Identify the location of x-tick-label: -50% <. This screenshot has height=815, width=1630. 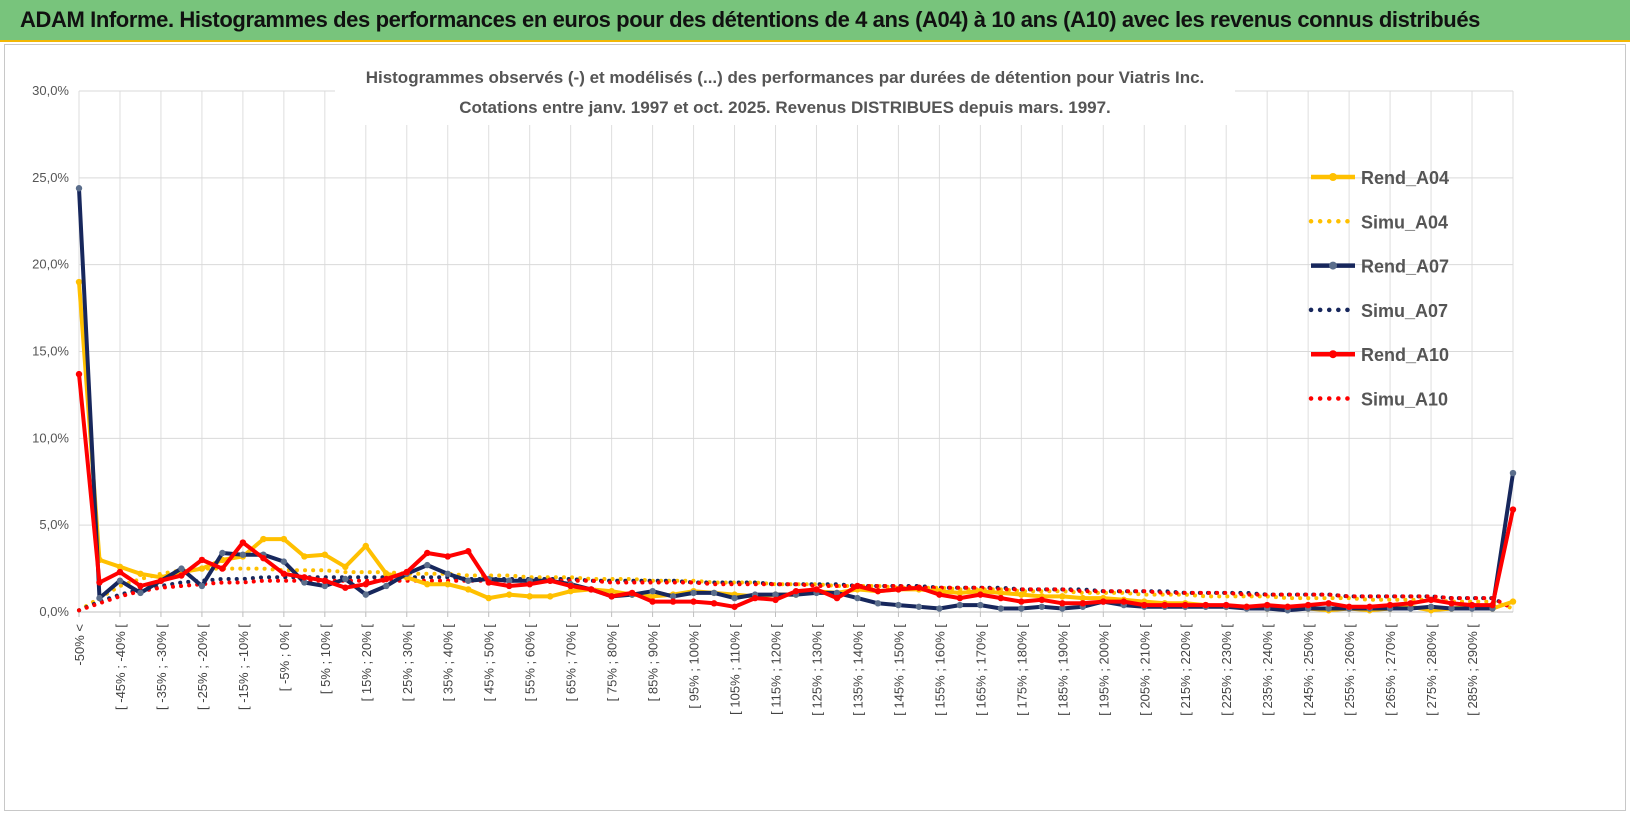
(79, 645).